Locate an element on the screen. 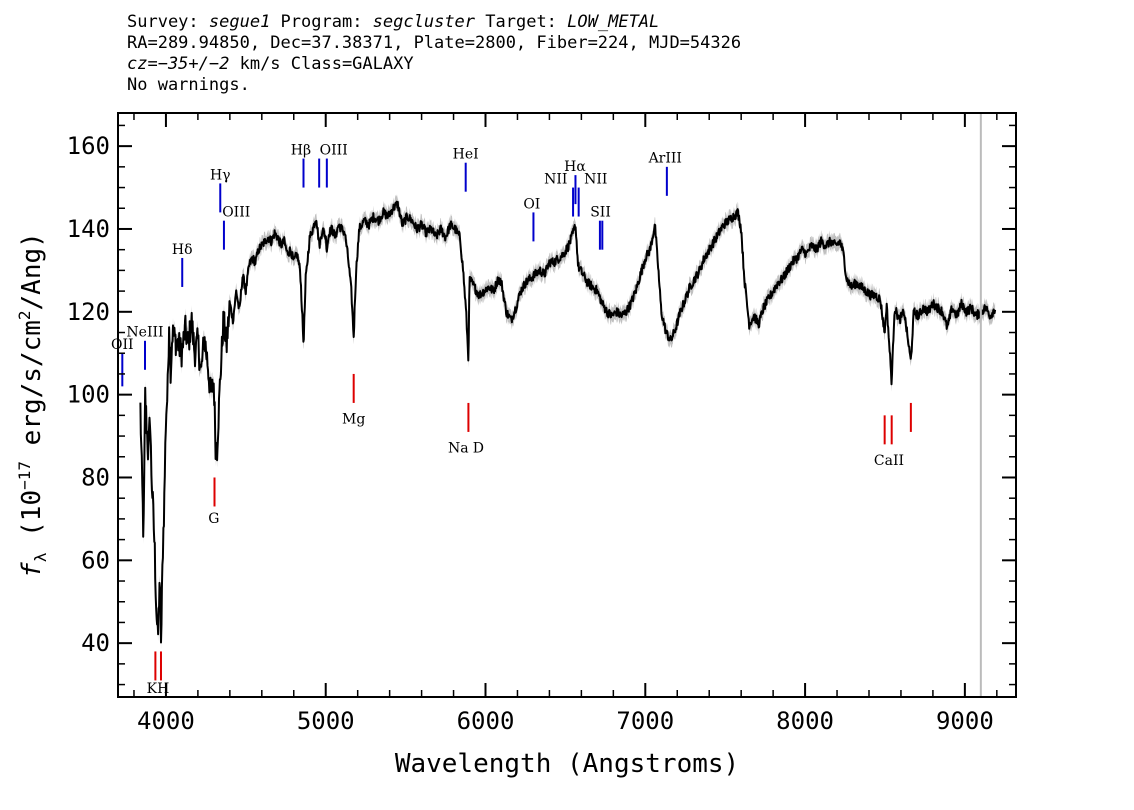  x-tick-label: 9000 is located at coordinates (965, 721).